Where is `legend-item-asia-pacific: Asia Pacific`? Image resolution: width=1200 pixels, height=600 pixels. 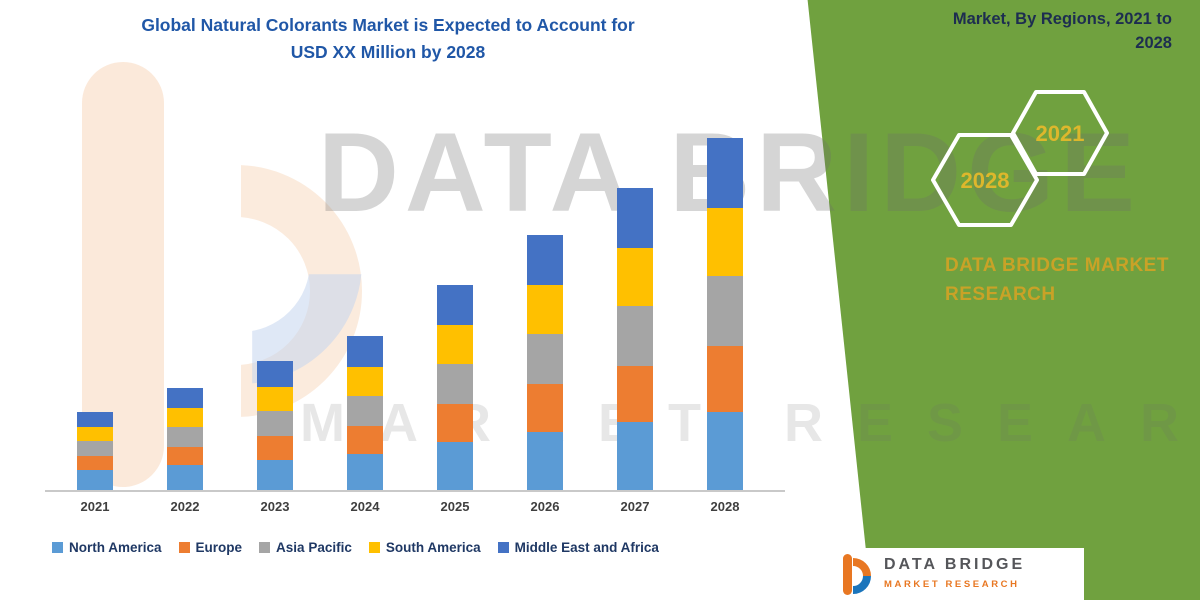
legend-item-asia-pacific: Asia Pacific is located at coordinates (305, 547).